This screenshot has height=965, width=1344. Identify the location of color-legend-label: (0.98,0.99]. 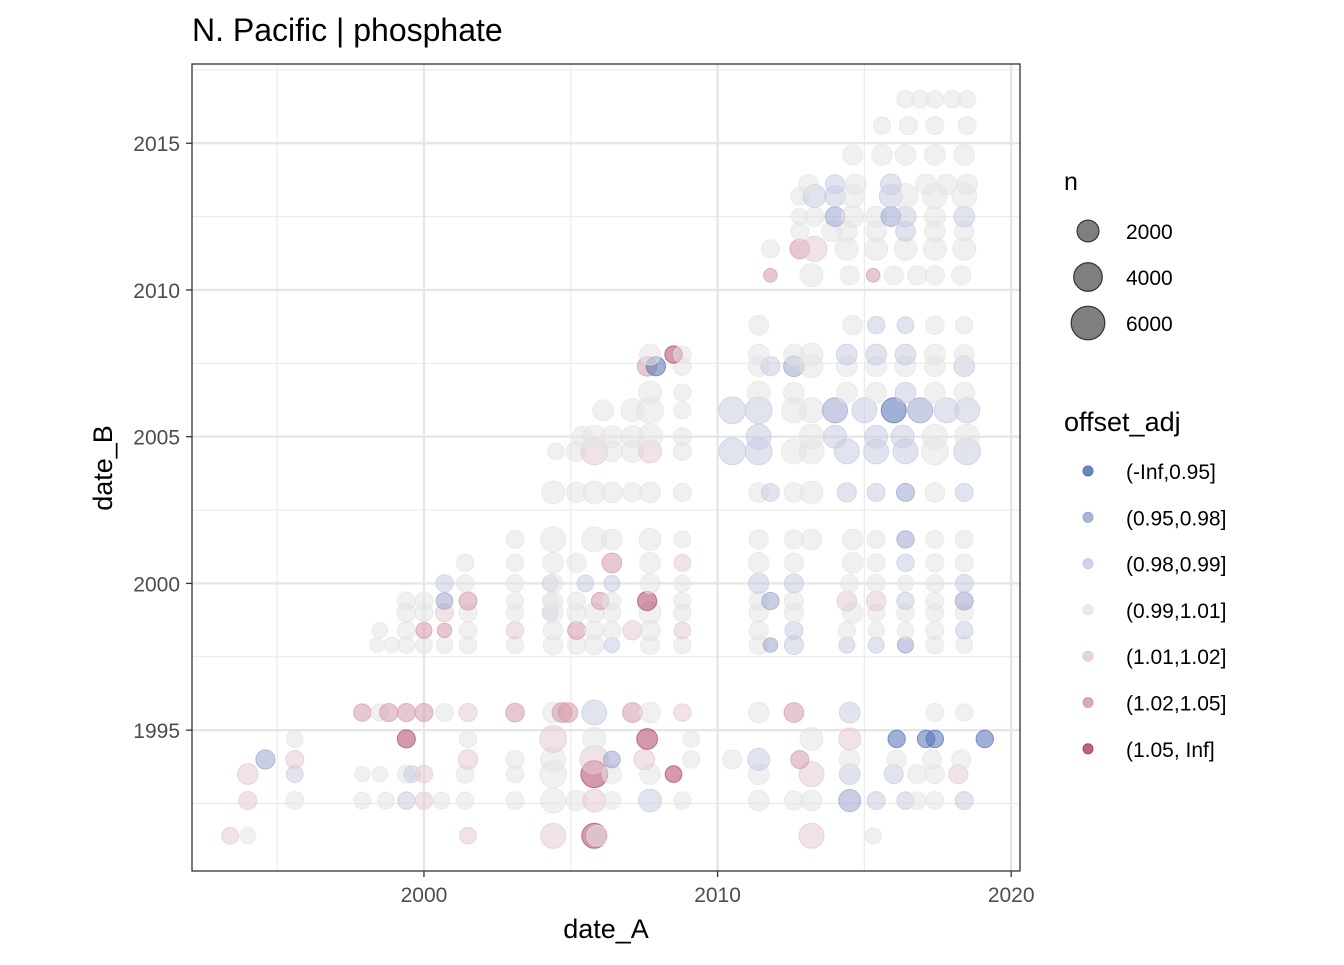
(1176, 565).